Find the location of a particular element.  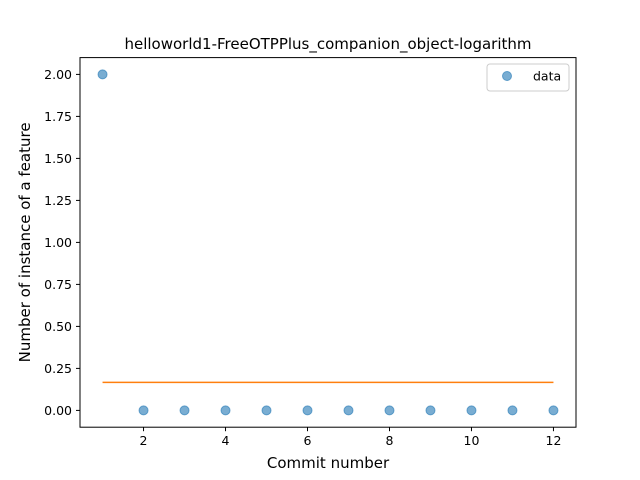

y-tick-label-3: 0.75 is located at coordinates (58, 284).